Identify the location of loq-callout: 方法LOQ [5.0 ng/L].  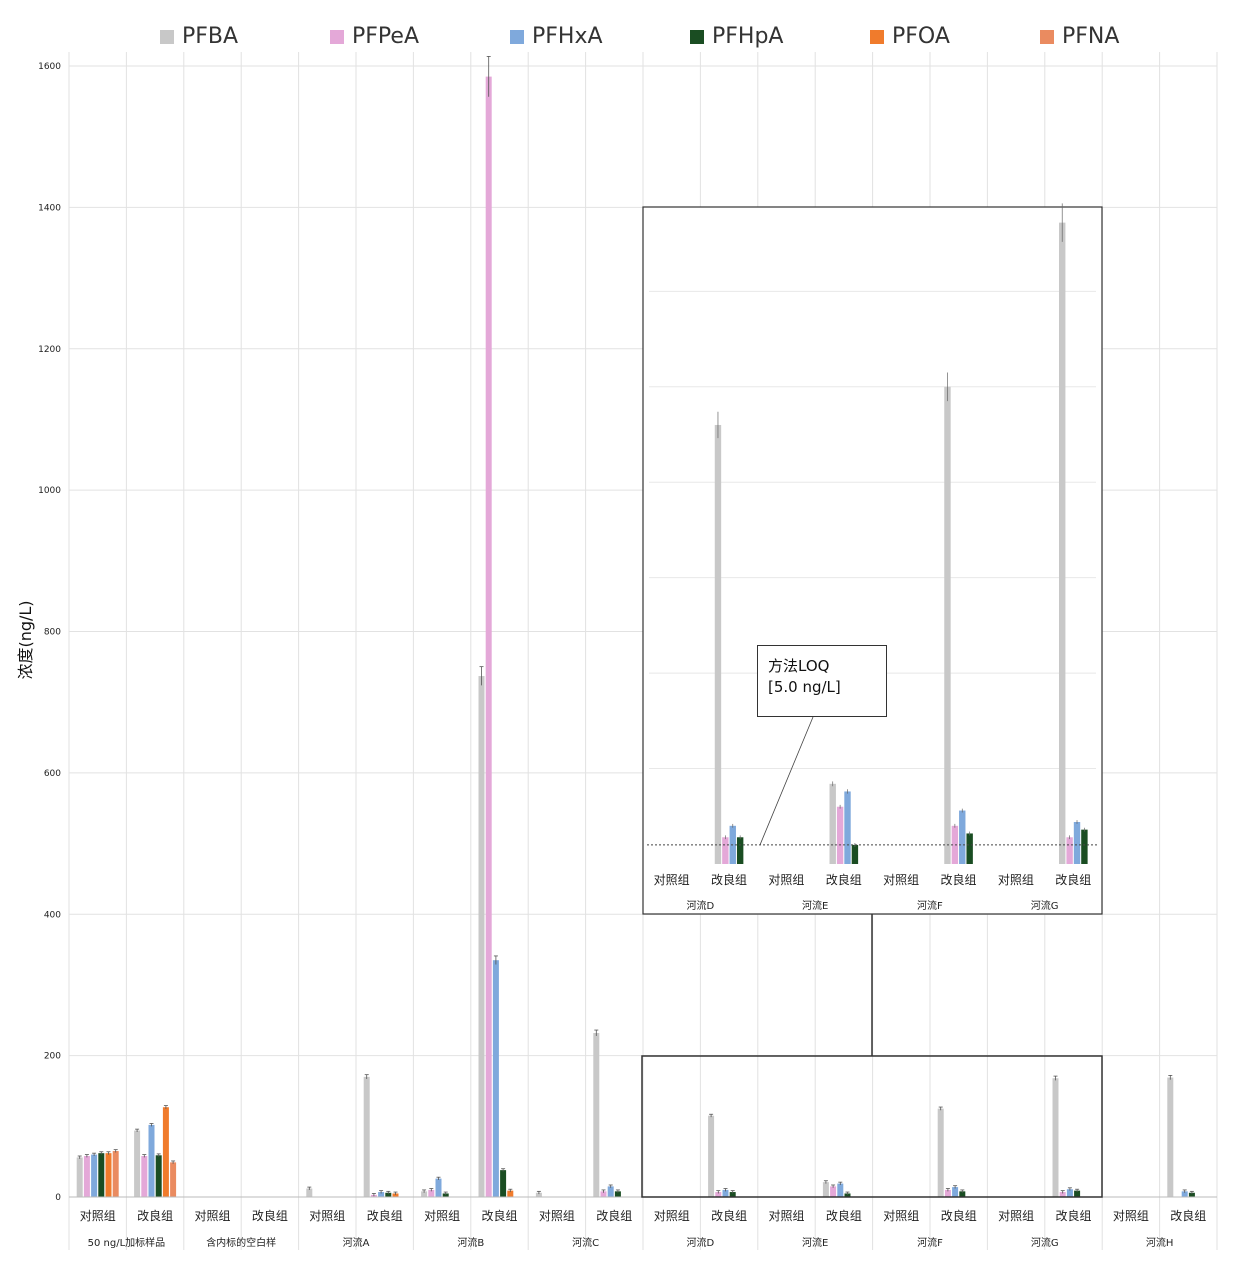
(822, 681).